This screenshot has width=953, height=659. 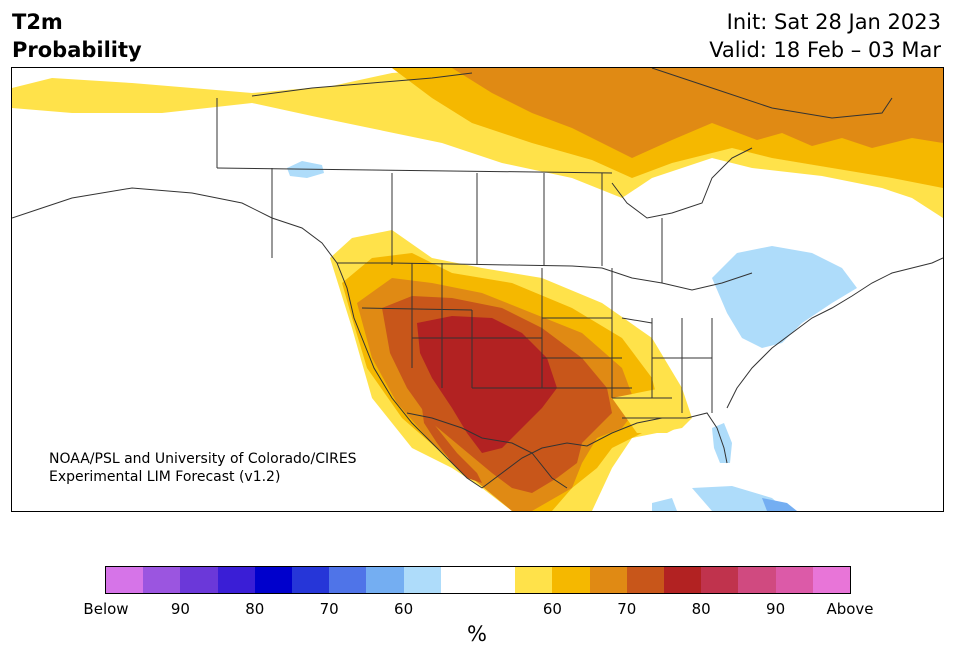 I want to click on coastline-gulf, so click(x=604, y=450).